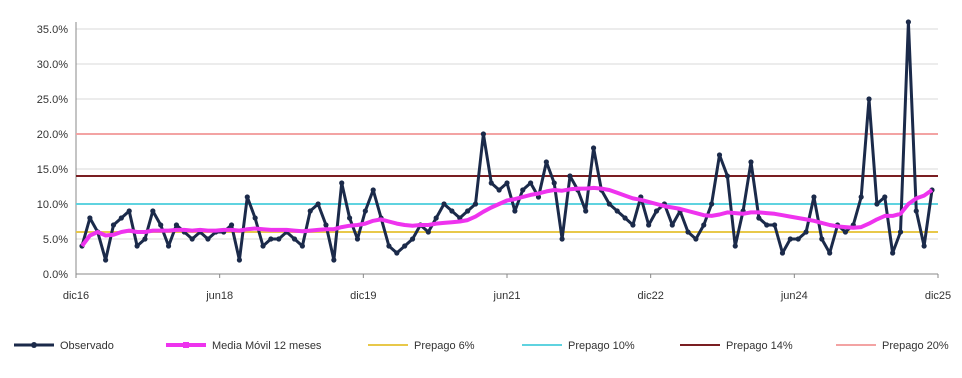 This screenshot has height=378, width=962. What do you see at coordinates (52, 100) in the screenshot?
I see `y-tick-label: 25.0%` at bounding box center [52, 100].